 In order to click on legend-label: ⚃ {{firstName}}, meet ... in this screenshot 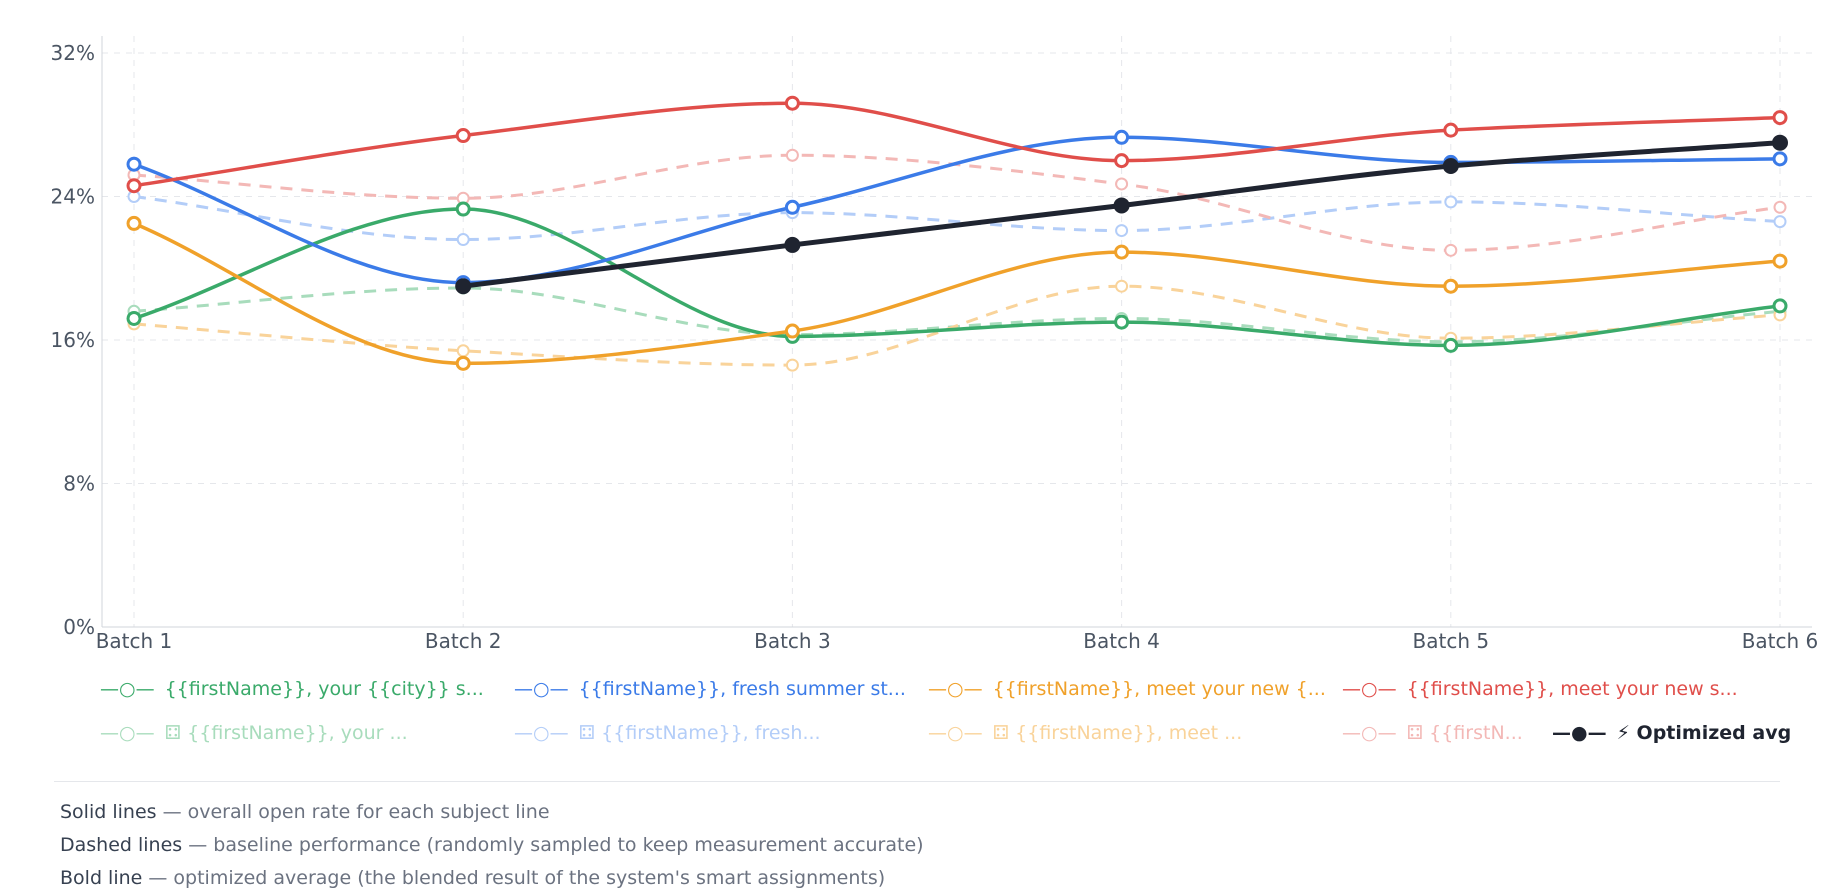, I will do `click(1117, 733)`.